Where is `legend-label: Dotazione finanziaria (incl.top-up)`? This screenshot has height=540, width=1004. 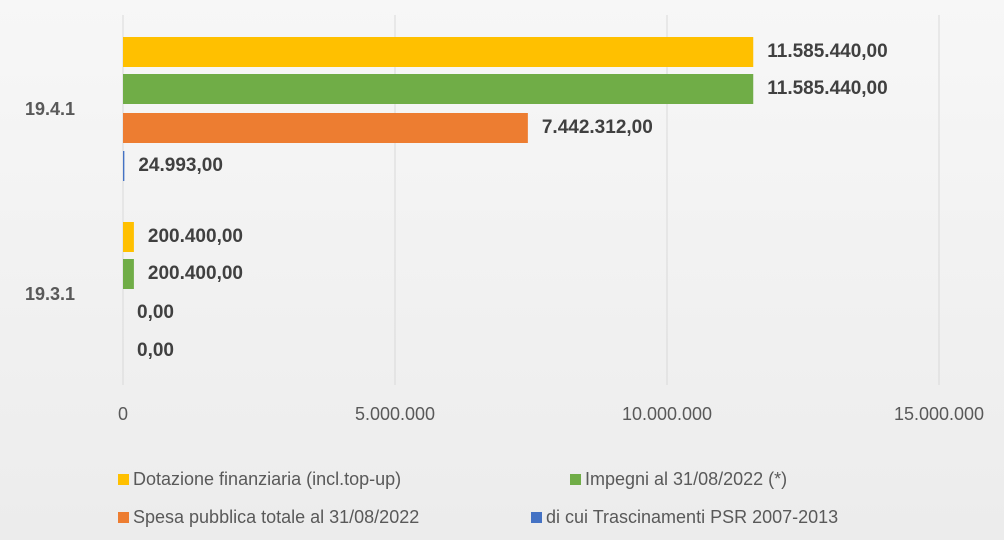 legend-label: Dotazione finanziaria (incl.top-up) is located at coordinates (267, 479).